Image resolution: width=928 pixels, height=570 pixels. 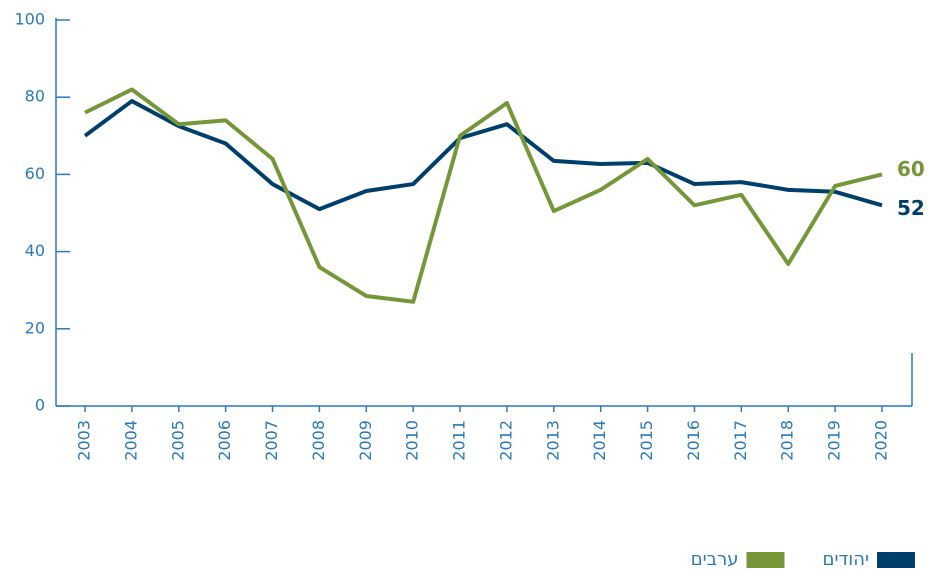 I want to click on x-tick-label: 2020, so click(x=881, y=440).